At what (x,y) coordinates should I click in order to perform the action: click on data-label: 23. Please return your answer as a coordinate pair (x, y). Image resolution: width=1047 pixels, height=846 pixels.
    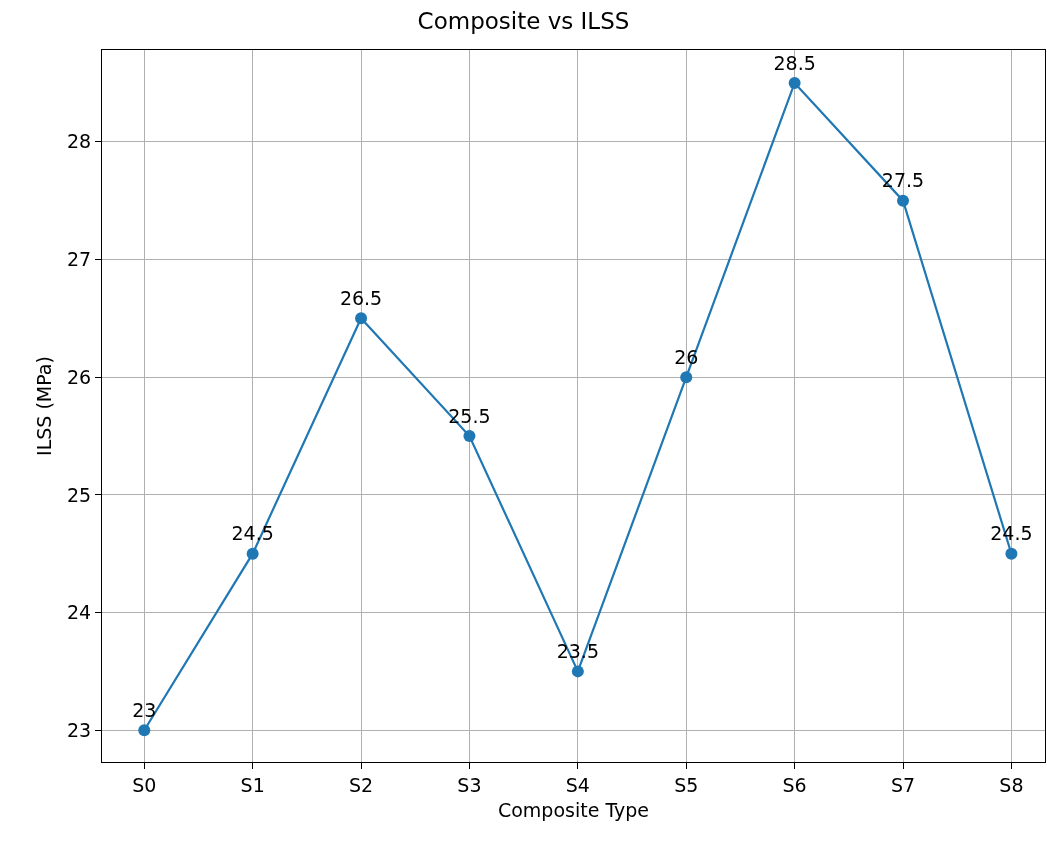
    Looking at the image, I should click on (144, 709).